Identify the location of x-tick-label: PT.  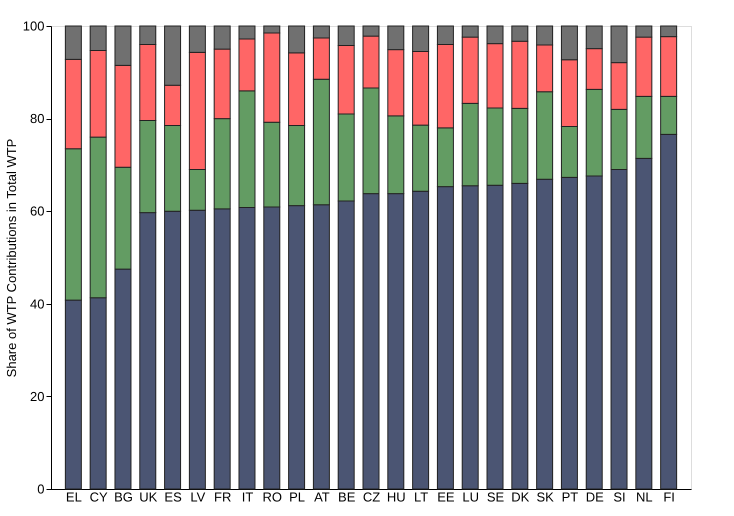
(570, 497).